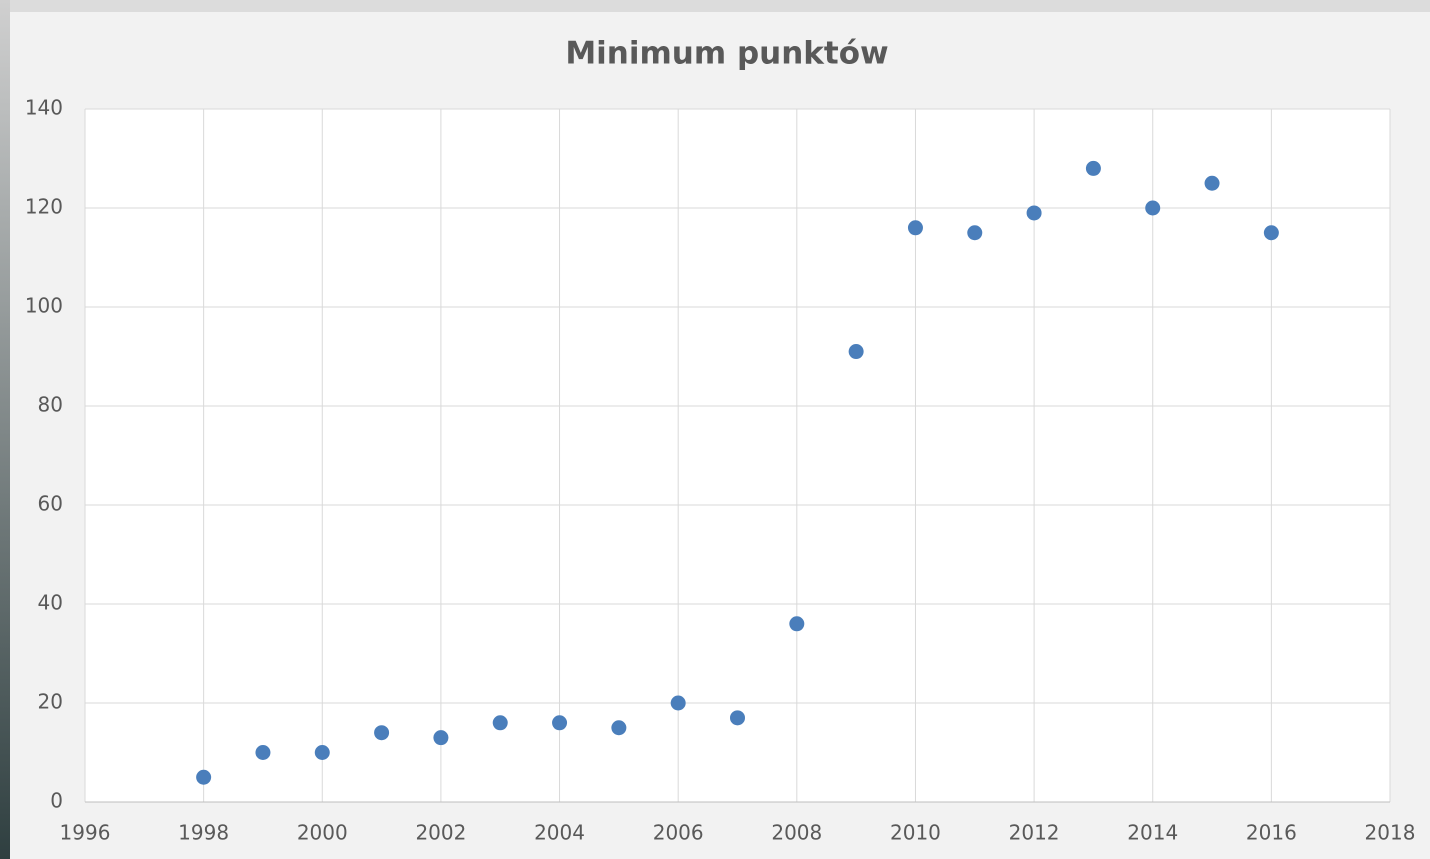 Image resolution: width=1430 pixels, height=859 pixels. Describe the element at coordinates (796, 833) in the screenshot. I see `x-tick-label: 2008` at that location.